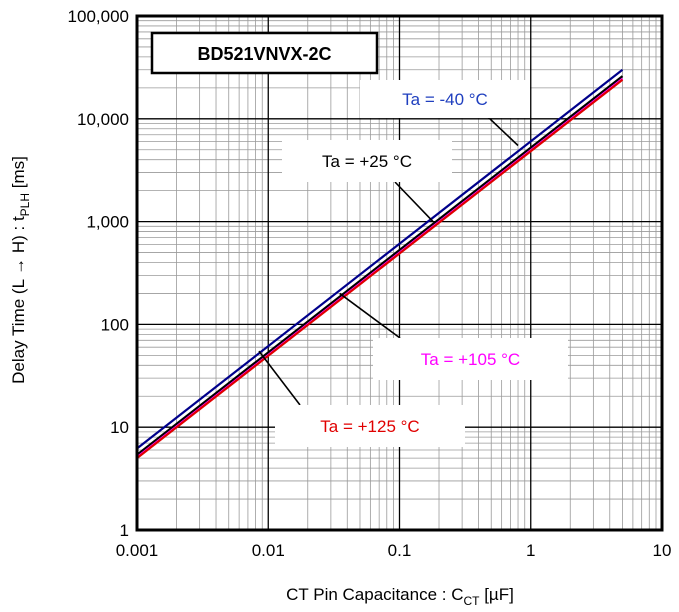 This screenshot has width=679, height=612. I want to click on x-tick-label: 0.1, so click(400, 550).